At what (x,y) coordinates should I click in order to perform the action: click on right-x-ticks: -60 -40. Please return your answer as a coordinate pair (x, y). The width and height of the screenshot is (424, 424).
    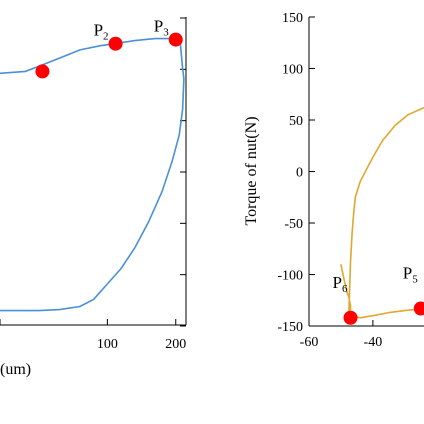
    Looking at the image, I should click on (341, 335).